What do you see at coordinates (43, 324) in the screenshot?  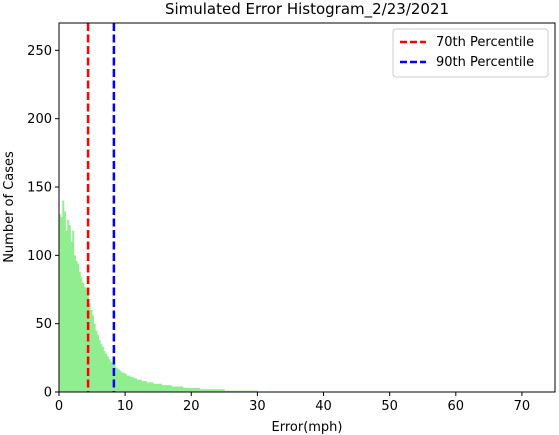 I see `y-tick-label: 50` at bounding box center [43, 324].